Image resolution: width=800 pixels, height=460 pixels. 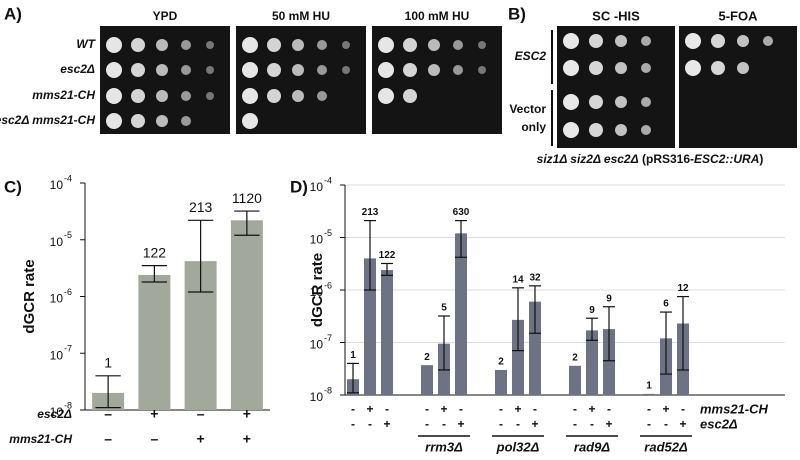 I want to click on panel-label: C), so click(x=13, y=186).